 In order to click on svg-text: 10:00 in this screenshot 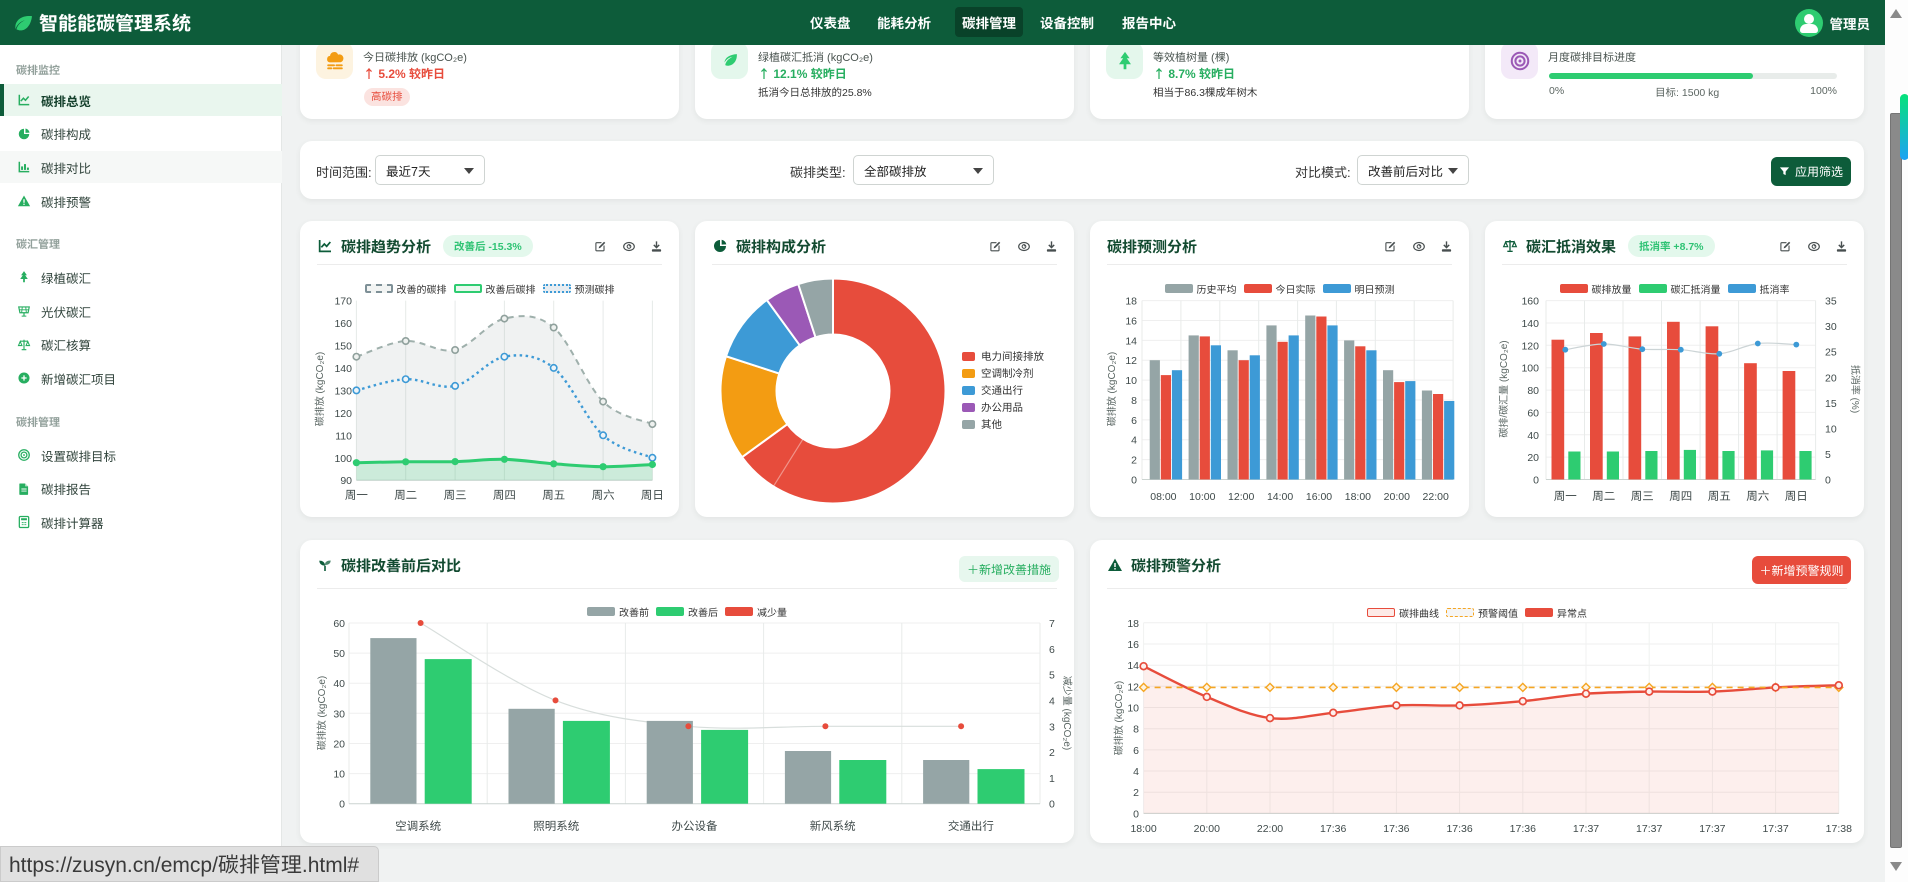, I will do `click(1202, 497)`.